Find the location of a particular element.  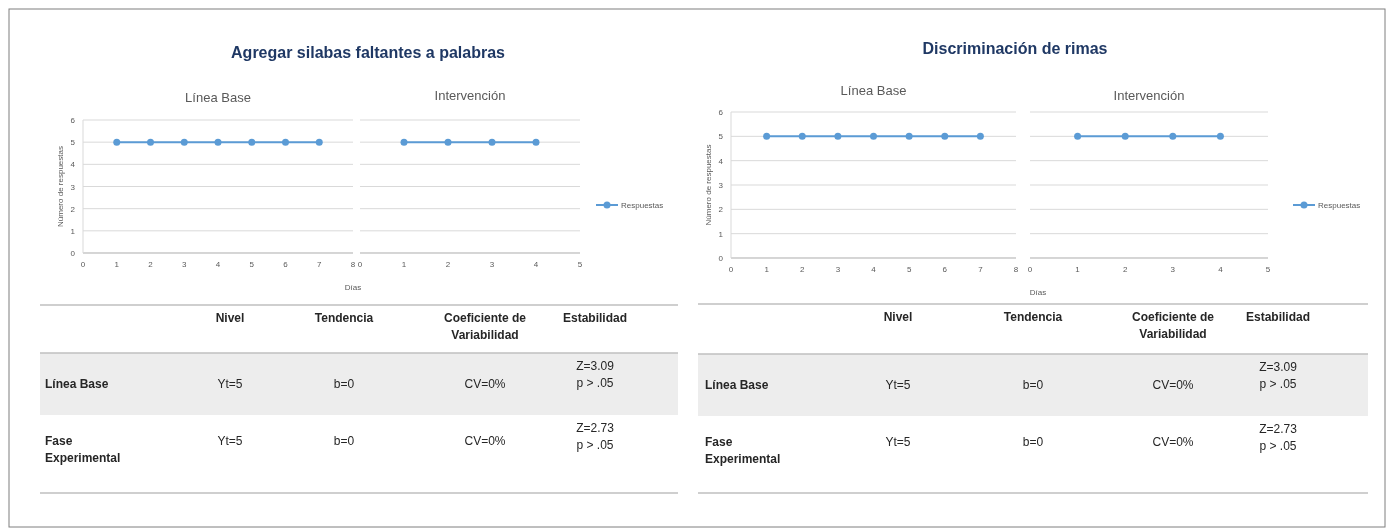

chart-title: Discriminación de rimas is located at coordinates (1015, 48).